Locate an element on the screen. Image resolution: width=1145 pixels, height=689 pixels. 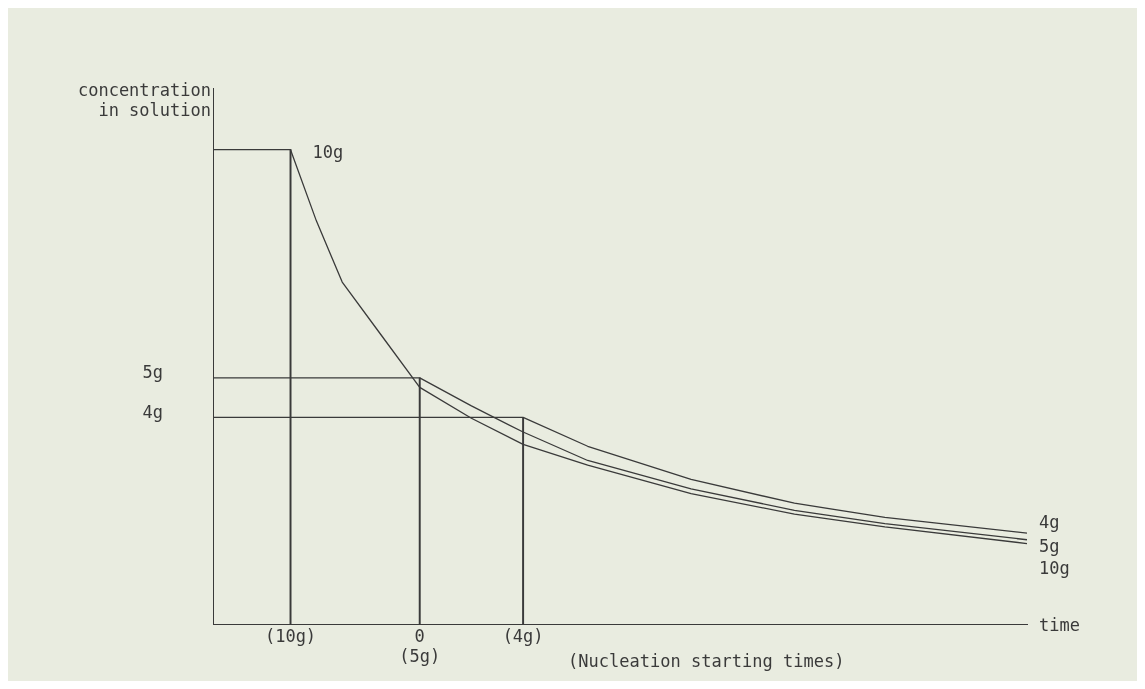
text: 5g is located at coordinates (152, 372).